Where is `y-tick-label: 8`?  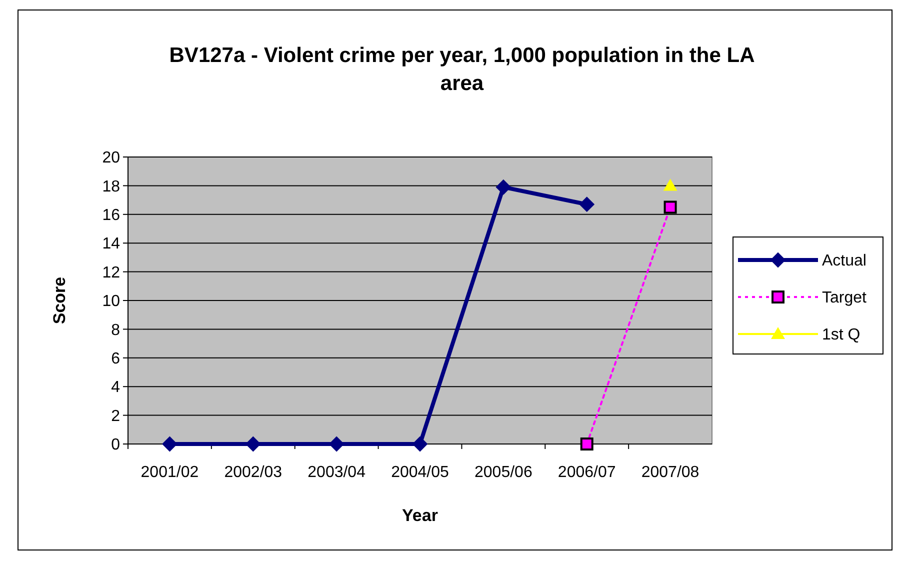 y-tick-label: 8 is located at coordinates (115, 330).